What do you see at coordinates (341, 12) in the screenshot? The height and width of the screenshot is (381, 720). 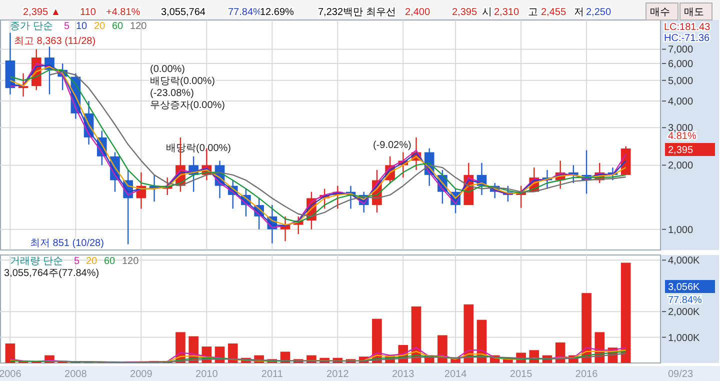 I see `text: 7,232백만` at bounding box center [341, 12].